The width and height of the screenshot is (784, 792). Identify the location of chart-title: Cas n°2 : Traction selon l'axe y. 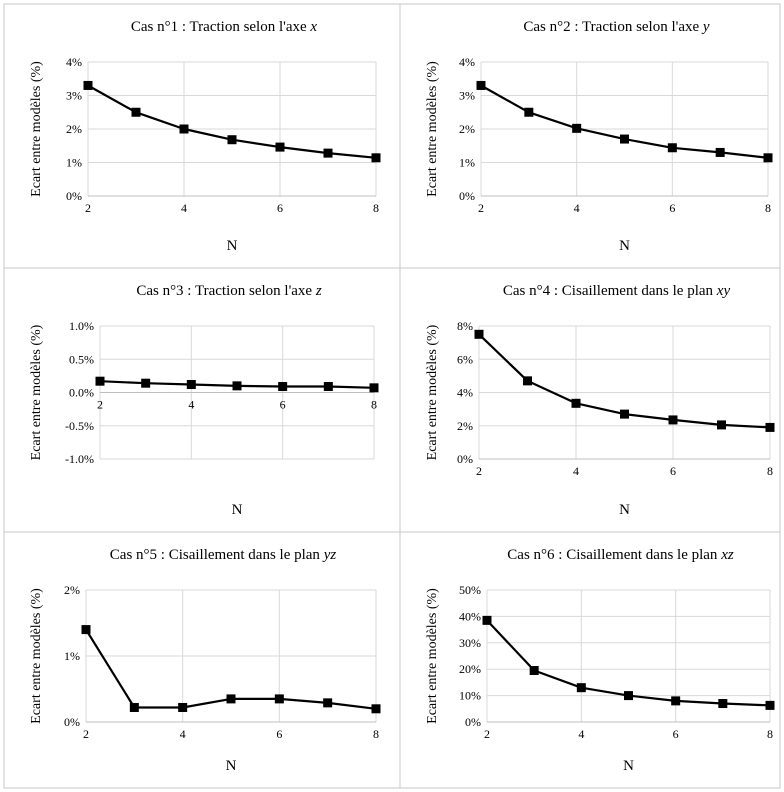
(616, 27).